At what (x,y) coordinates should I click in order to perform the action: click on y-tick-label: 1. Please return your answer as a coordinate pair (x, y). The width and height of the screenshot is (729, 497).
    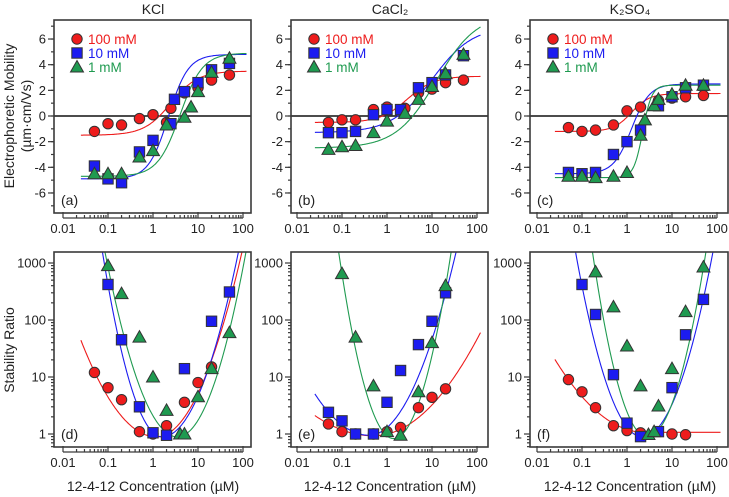
    Looking at the image, I should click on (42, 434).